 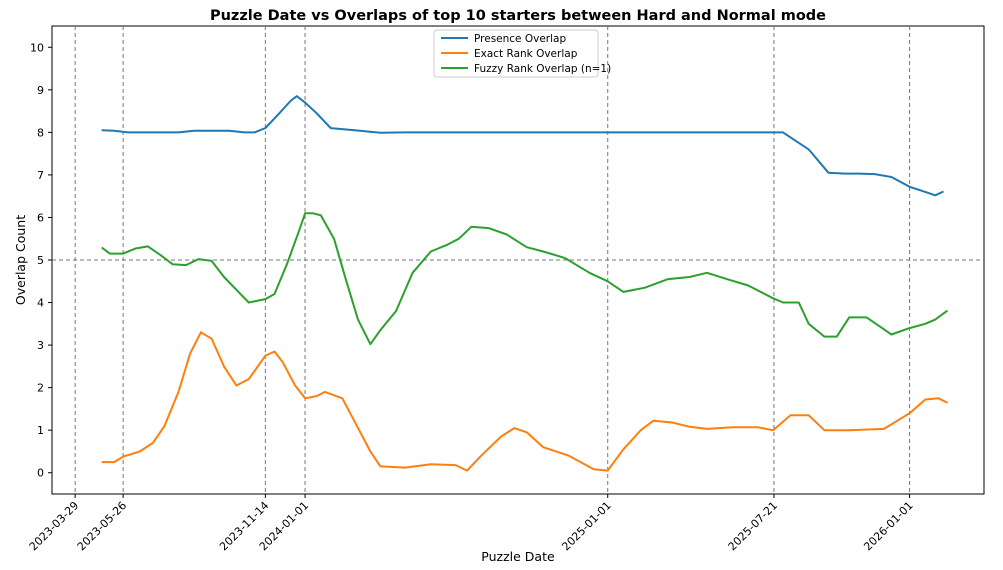 I want to click on x-tick-label: 2023-05-26, so click(x=102, y=526).